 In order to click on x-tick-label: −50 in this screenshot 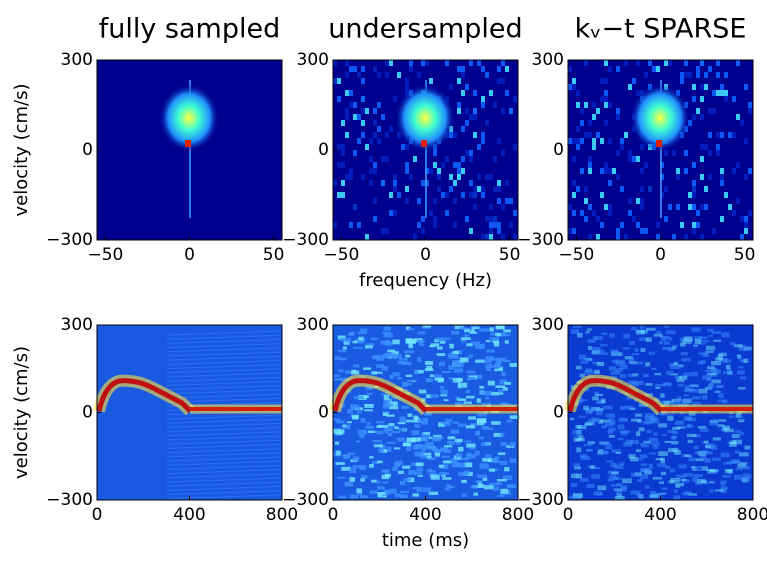, I will do `click(576, 255)`.